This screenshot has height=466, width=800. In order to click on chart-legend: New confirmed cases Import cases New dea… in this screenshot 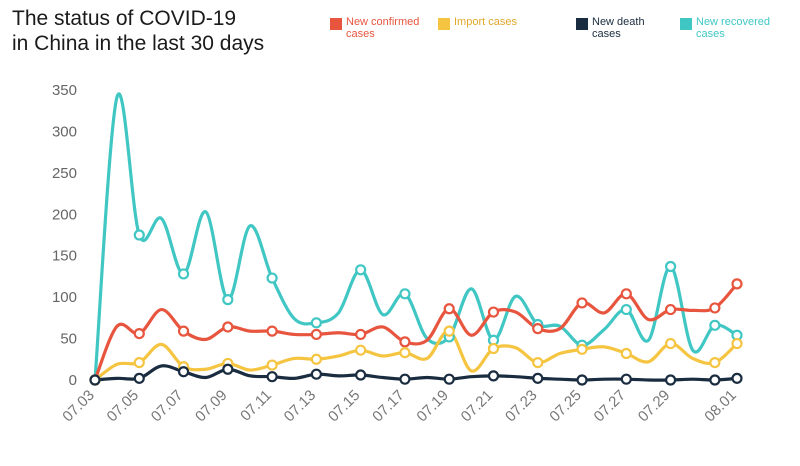, I will do `click(565, 31)`.